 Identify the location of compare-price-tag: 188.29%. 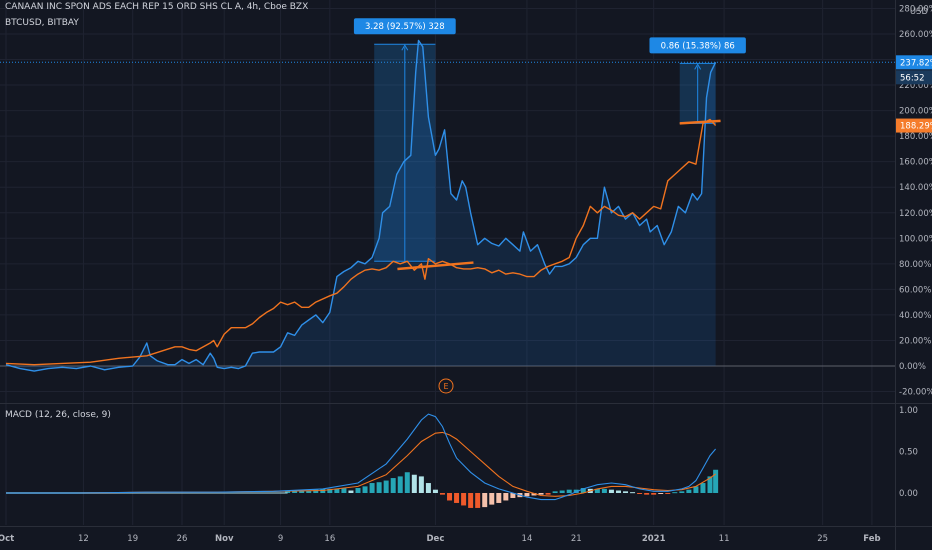
(916, 127).